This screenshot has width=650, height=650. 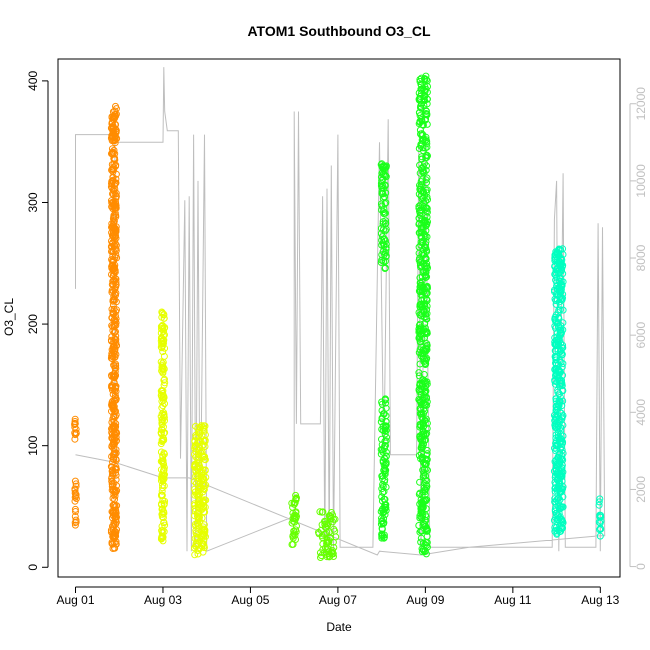 What do you see at coordinates (641, 566) in the screenshot?
I see `y2-tick-label: 0` at bounding box center [641, 566].